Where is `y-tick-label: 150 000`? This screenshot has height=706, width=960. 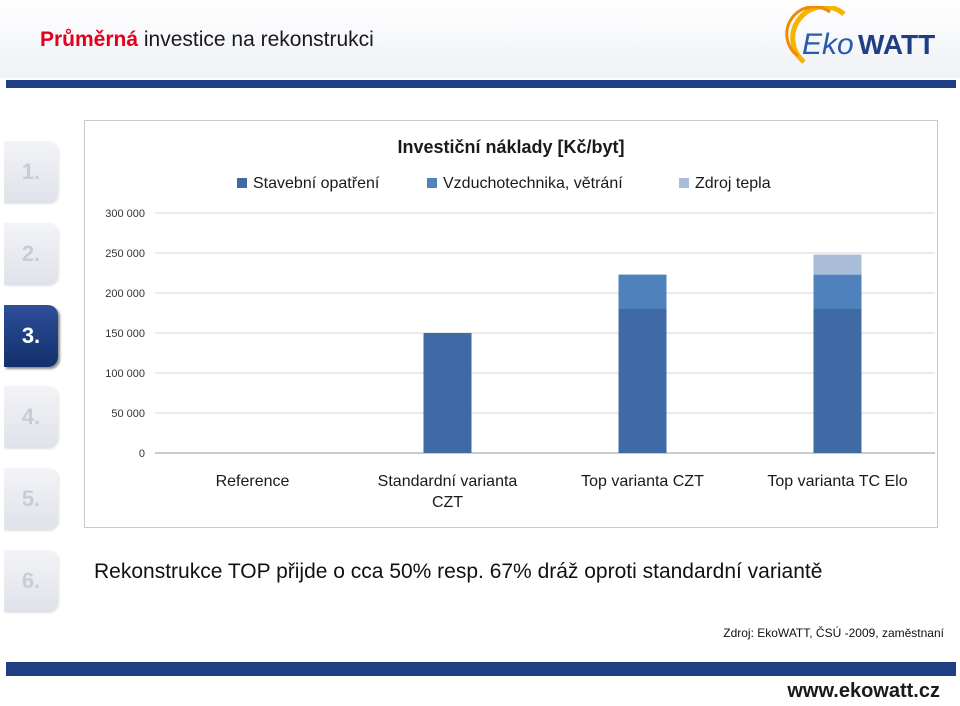
y-tick-label: 150 000 is located at coordinates (125, 334).